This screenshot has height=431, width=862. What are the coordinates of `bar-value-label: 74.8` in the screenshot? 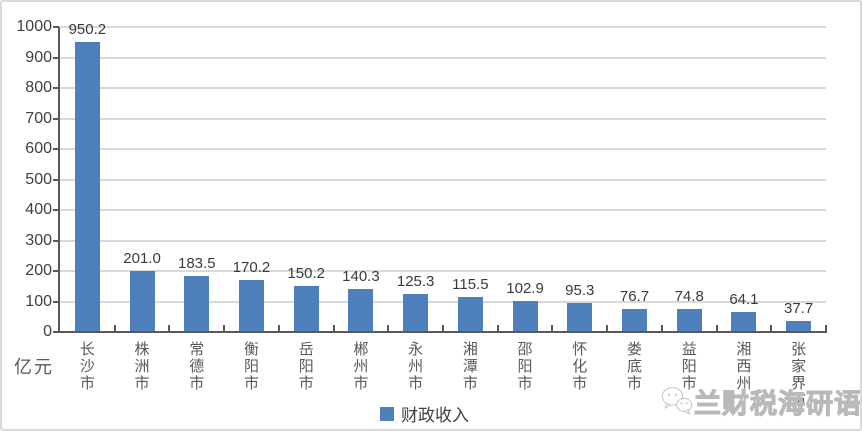 It's located at (689, 297).